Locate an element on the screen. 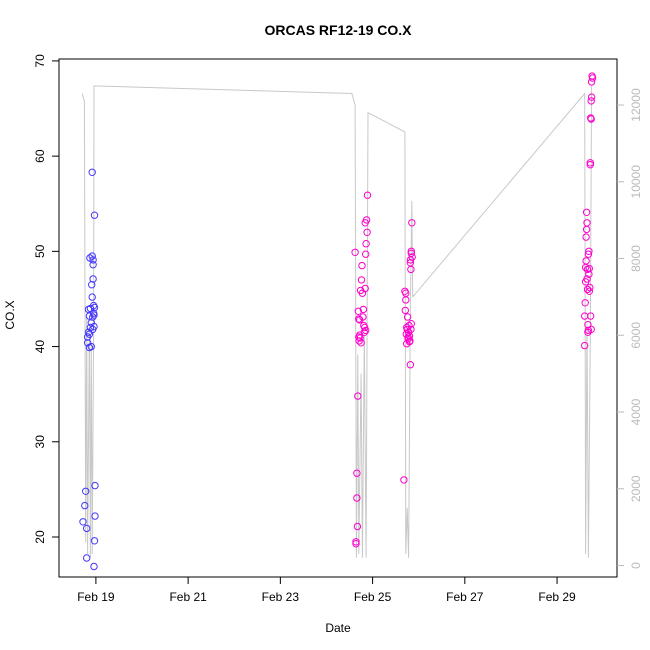 This screenshot has height=650, width=650. x-tick-label: Feb 27 is located at coordinates (465, 597).